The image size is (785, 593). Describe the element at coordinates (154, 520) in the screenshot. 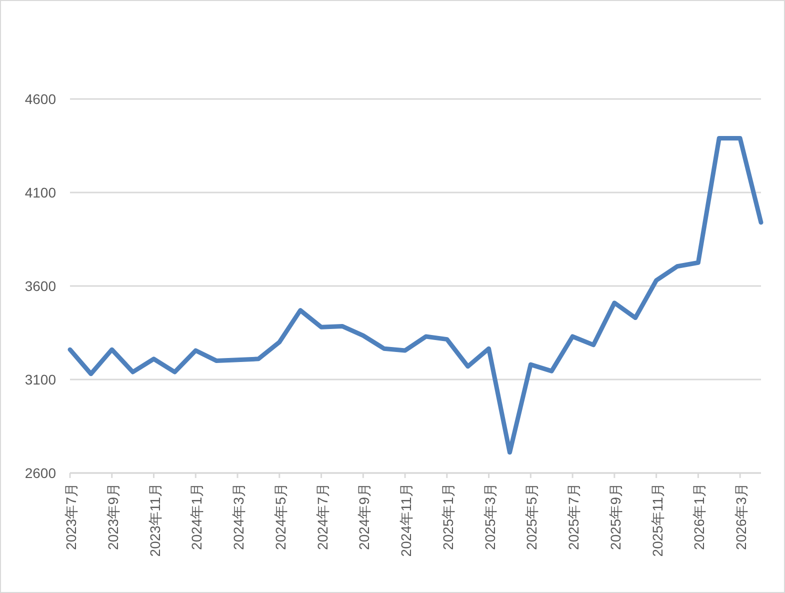

I see `x-tick-label: 2023年11月` at that location.